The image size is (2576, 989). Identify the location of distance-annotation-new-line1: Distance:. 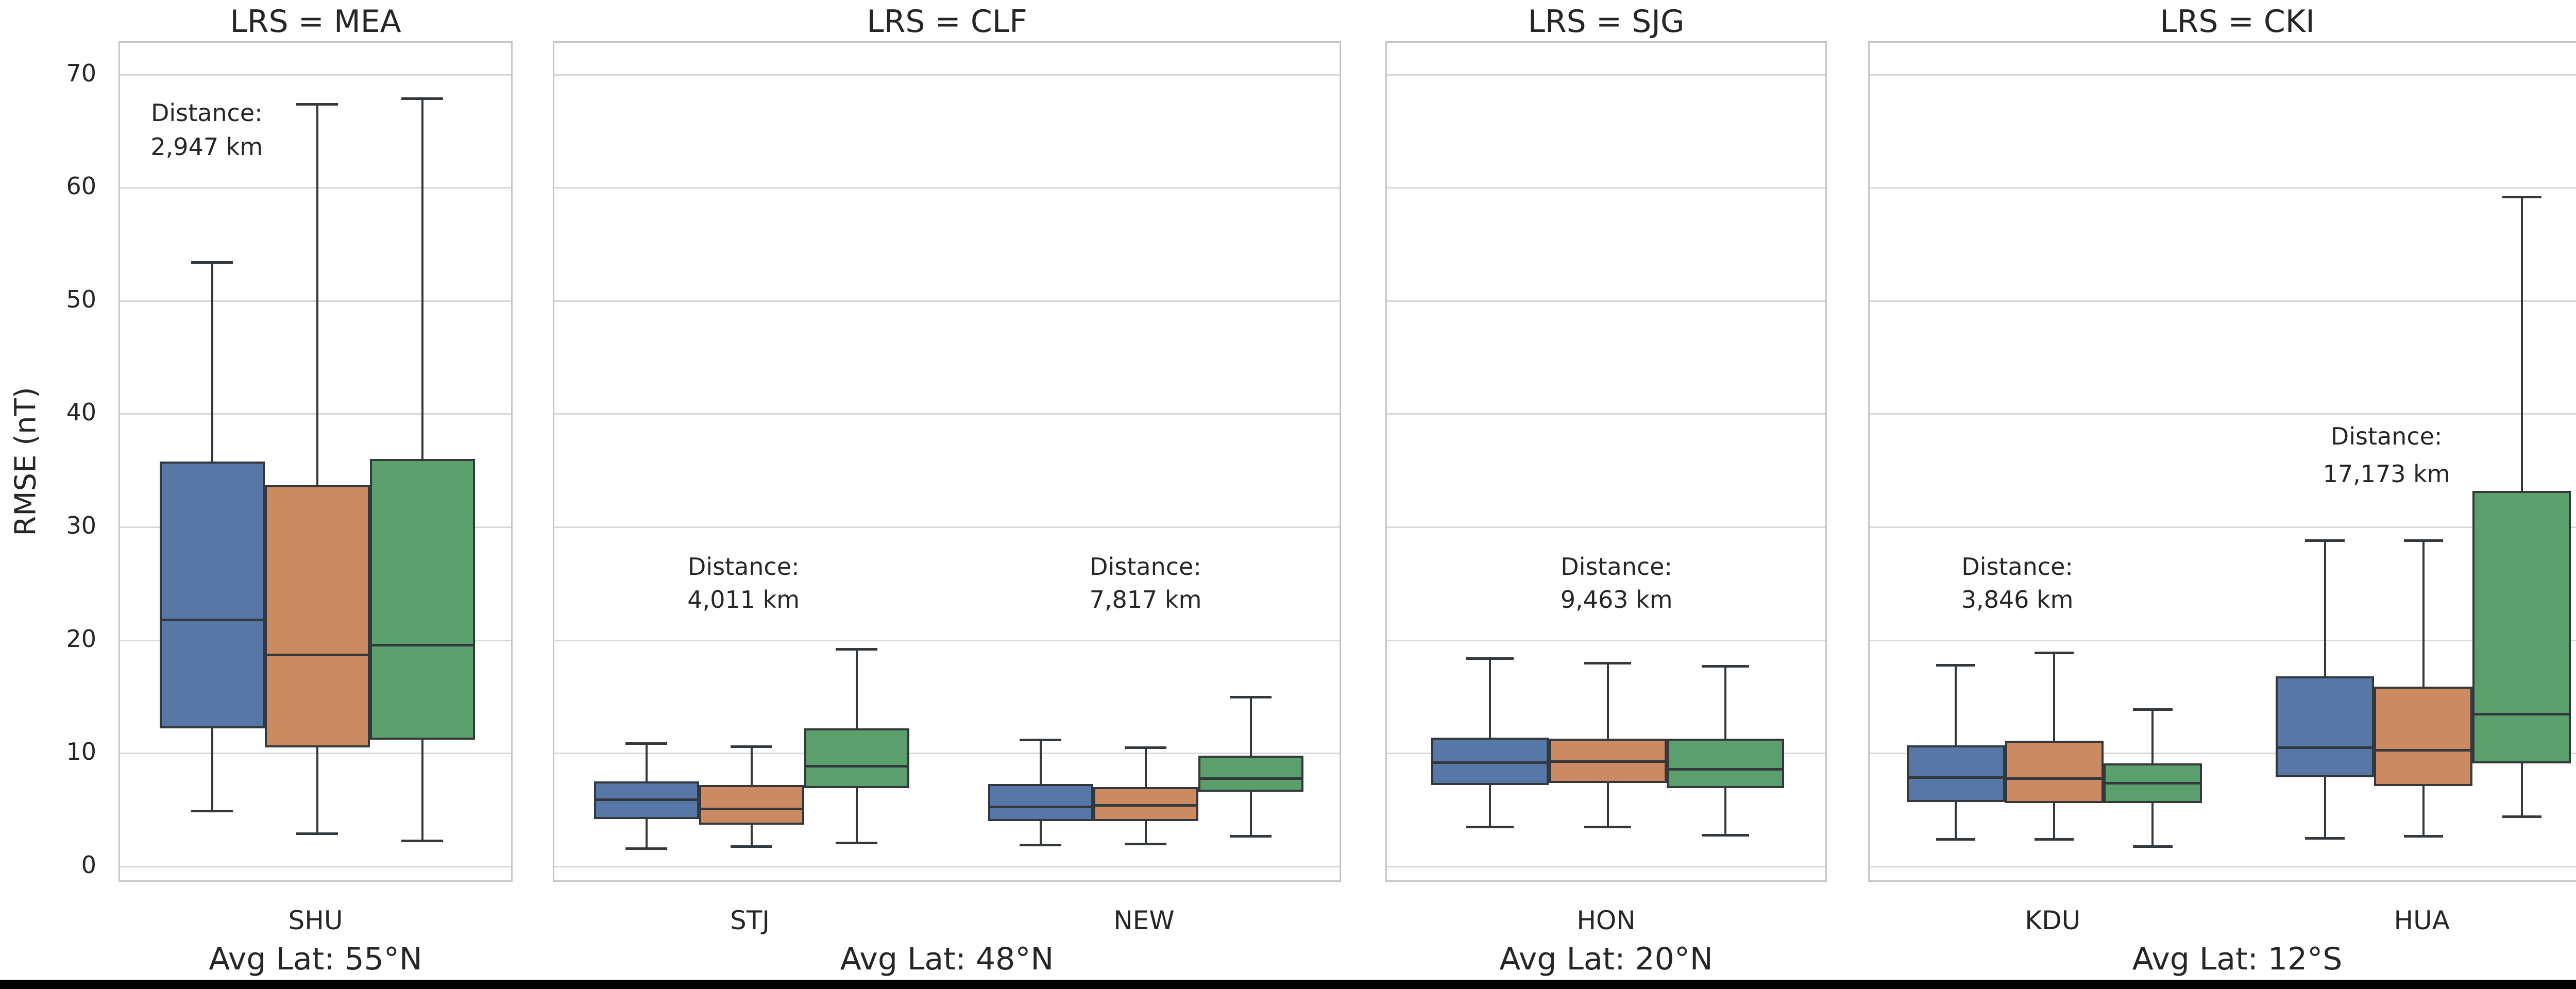
(1145, 566).